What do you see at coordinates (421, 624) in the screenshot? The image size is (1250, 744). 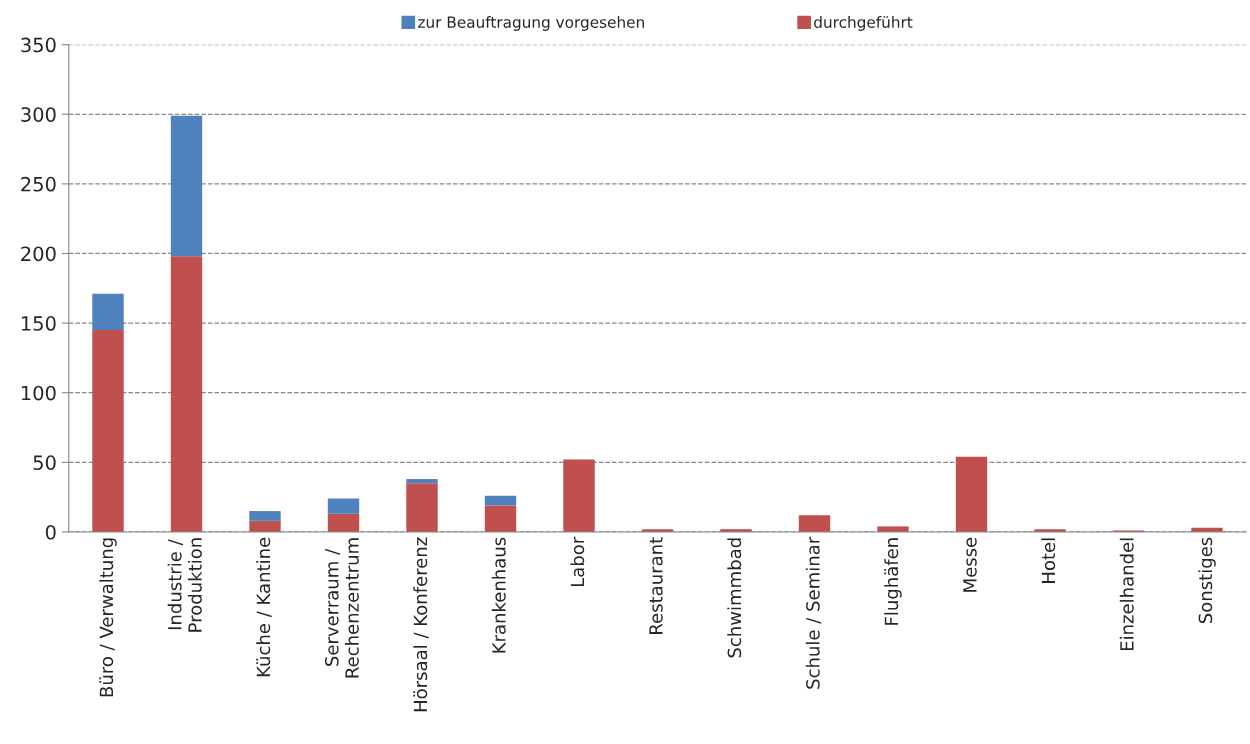 I see `x-tick-label: Hörsaal / Konferenz` at bounding box center [421, 624].